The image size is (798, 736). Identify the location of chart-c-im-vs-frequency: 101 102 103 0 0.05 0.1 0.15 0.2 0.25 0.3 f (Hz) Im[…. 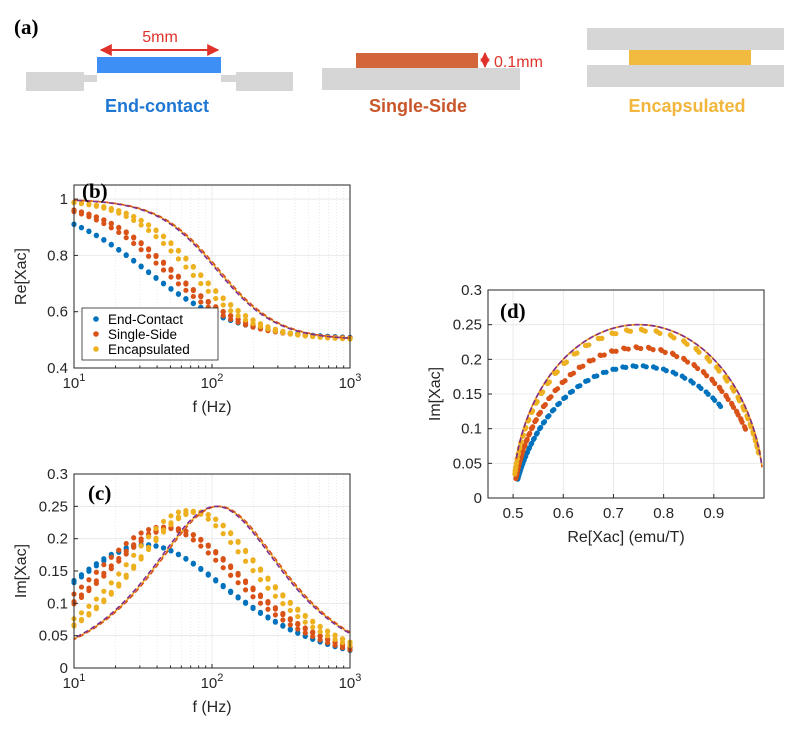
(187, 591).